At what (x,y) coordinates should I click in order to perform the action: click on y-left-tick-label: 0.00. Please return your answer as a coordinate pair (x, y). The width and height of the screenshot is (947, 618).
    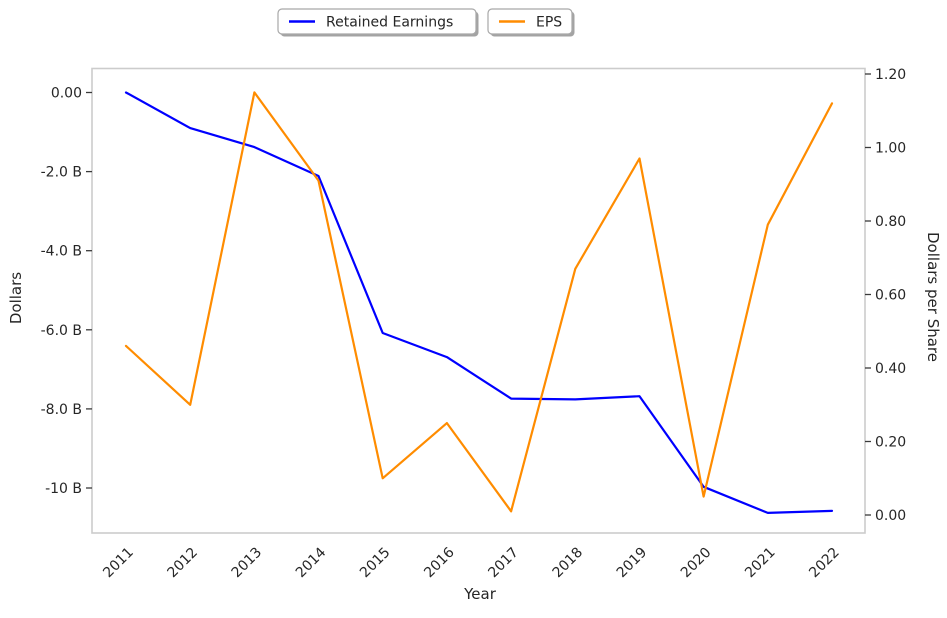
    Looking at the image, I should click on (66, 94).